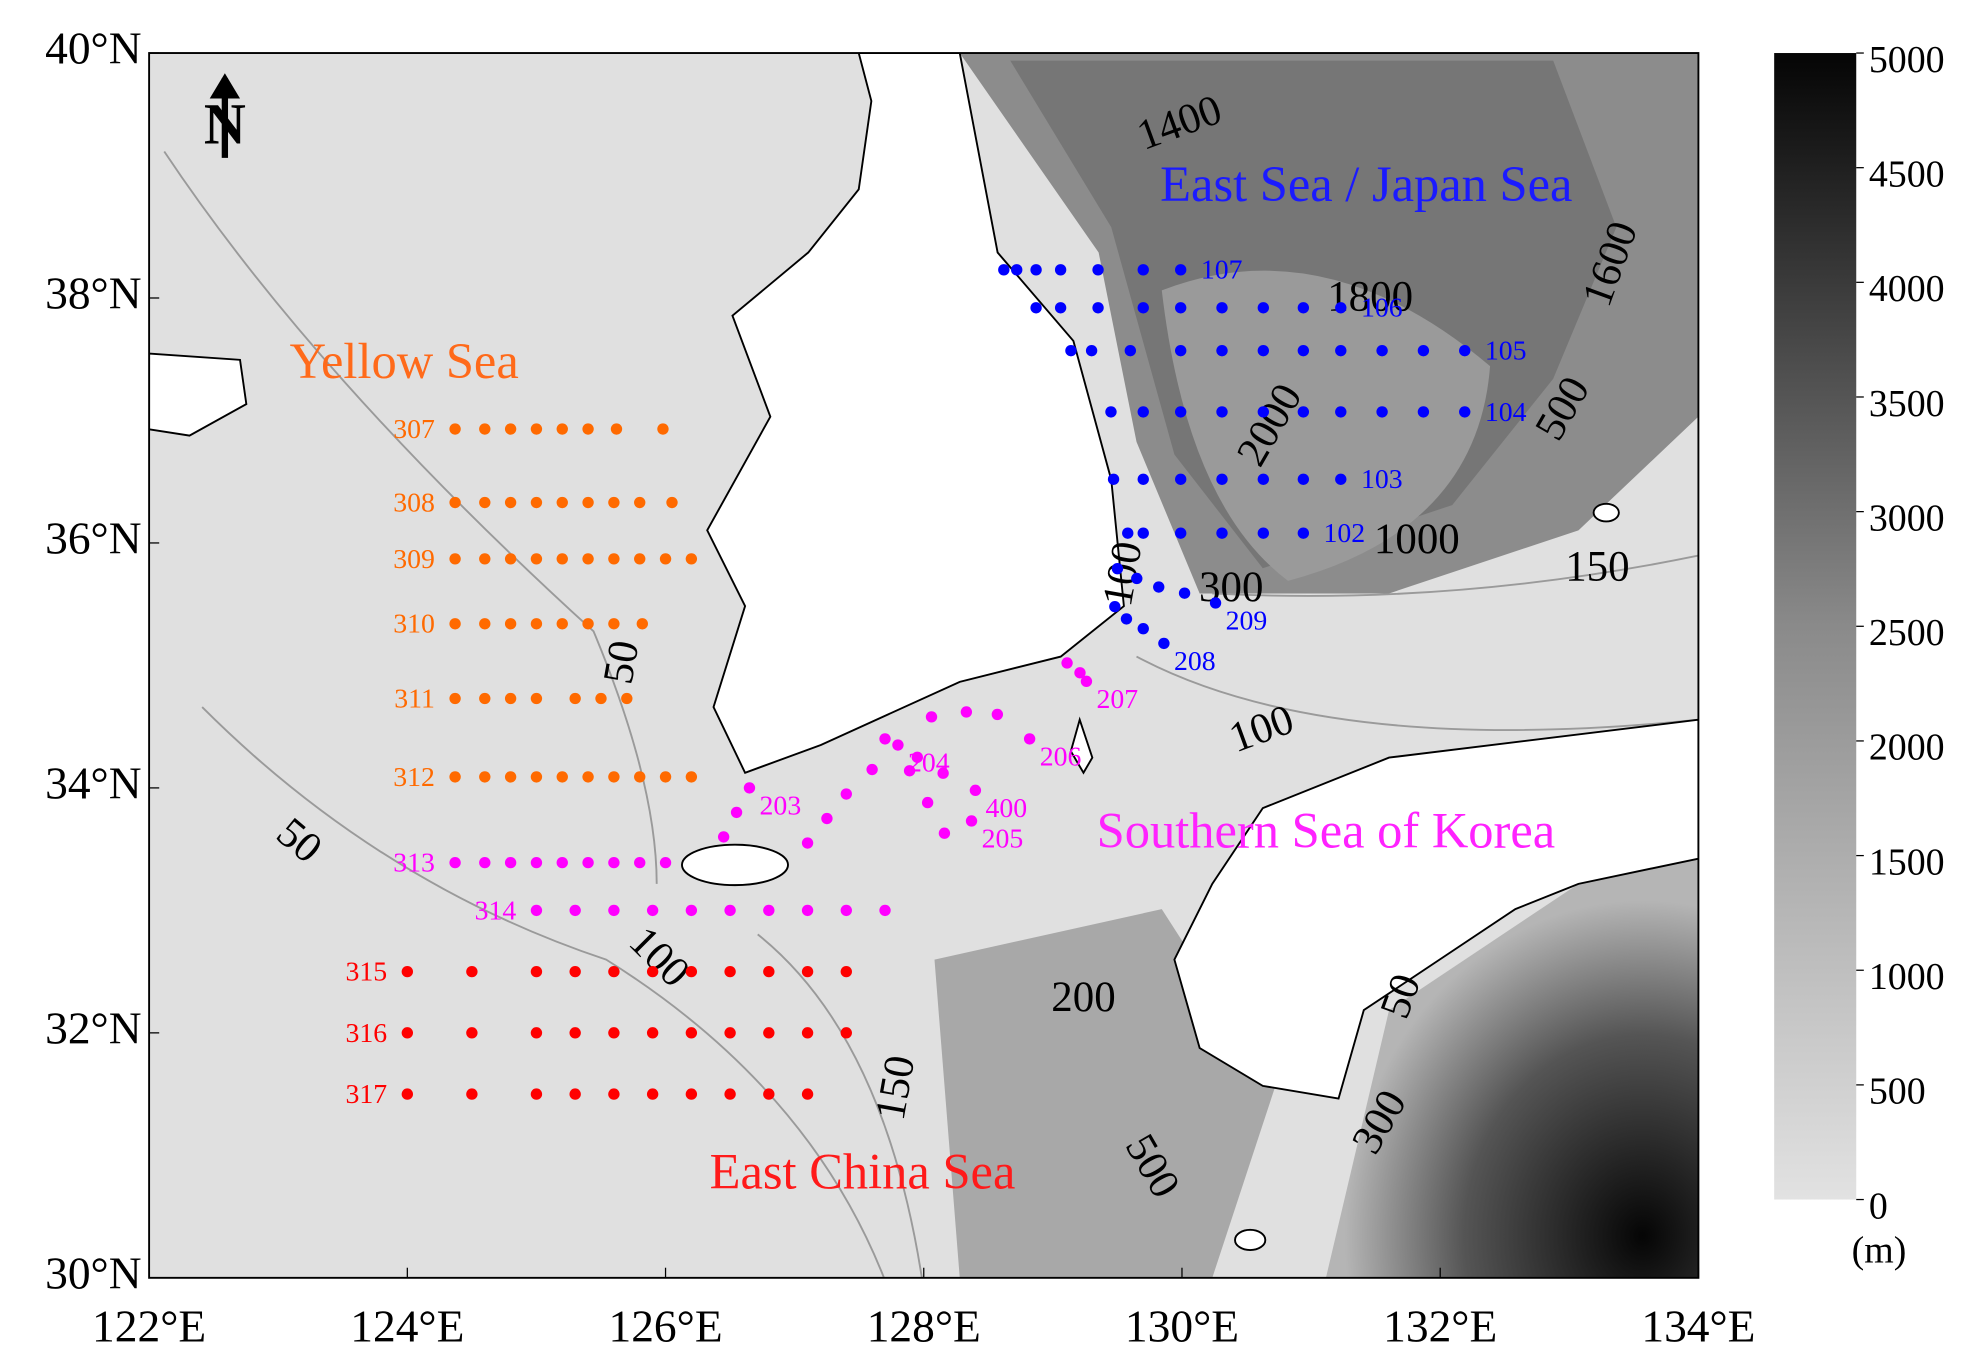  What do you see at coordinates (1382, 479) in the screenshot?
I see `station-label: 103` at bounding box center [1382, 479].